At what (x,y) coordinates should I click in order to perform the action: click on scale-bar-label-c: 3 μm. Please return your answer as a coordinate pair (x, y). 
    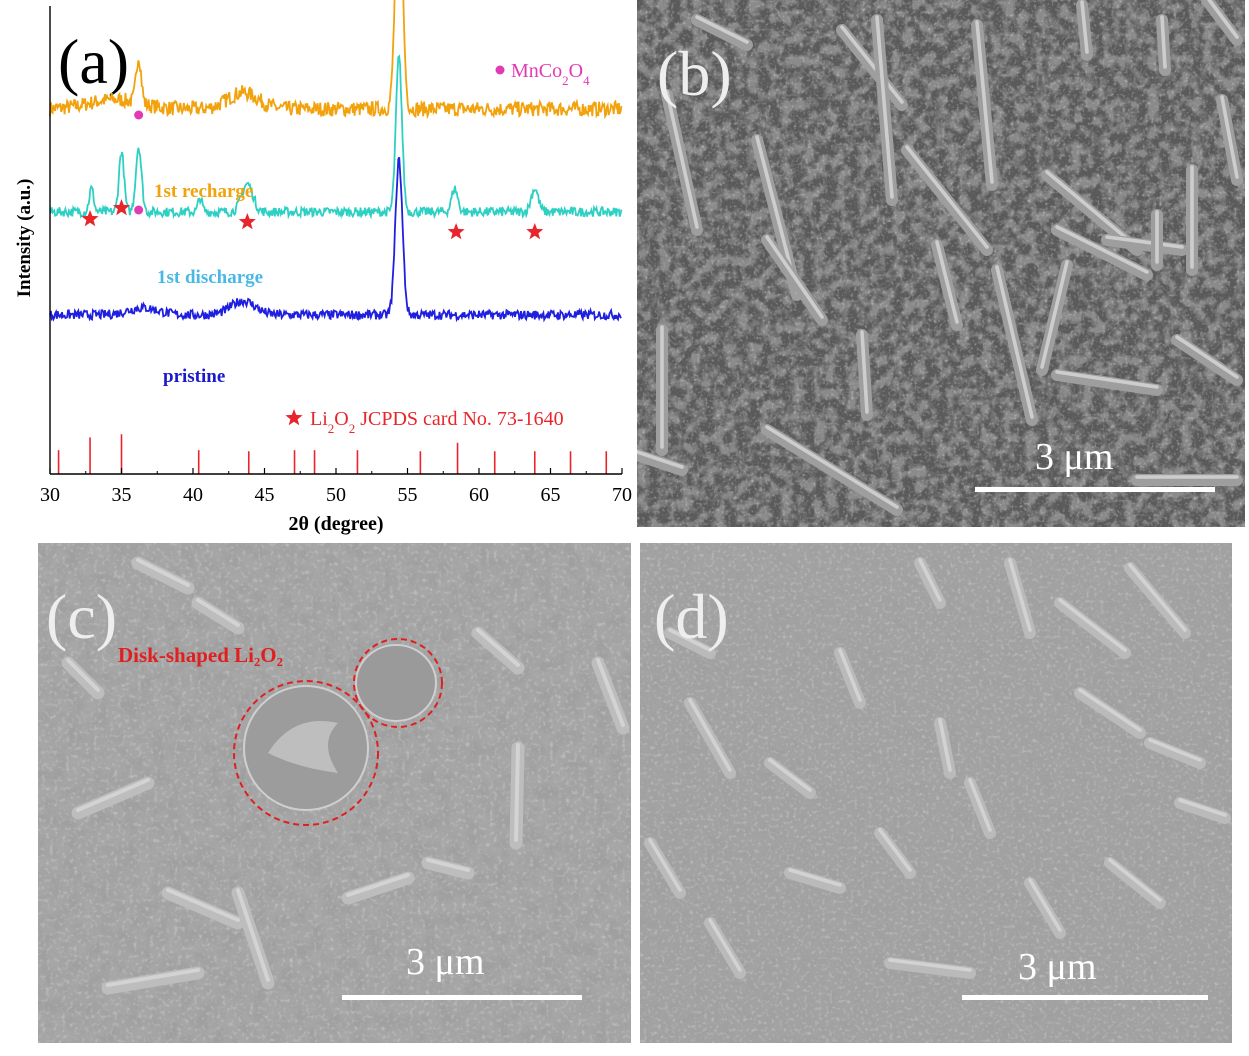
    Looking at the image, I should click on (445, 962).